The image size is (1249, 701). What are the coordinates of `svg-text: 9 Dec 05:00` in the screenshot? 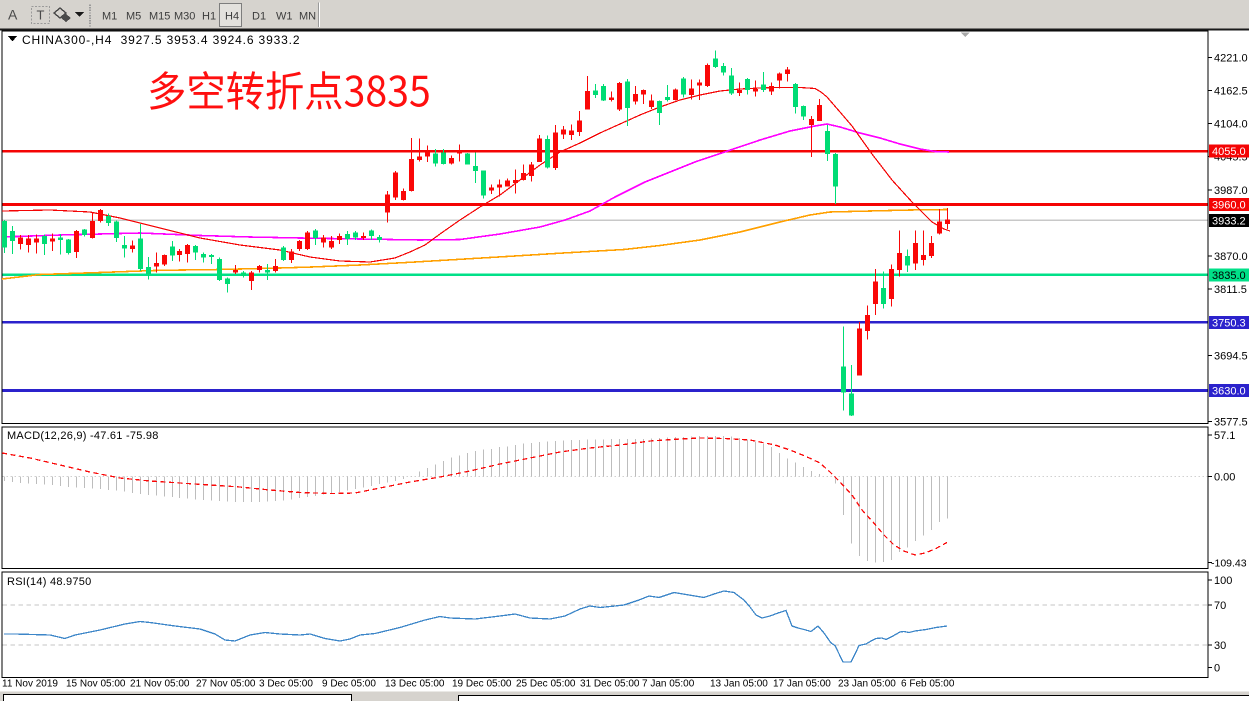 It's located at (349, 684).